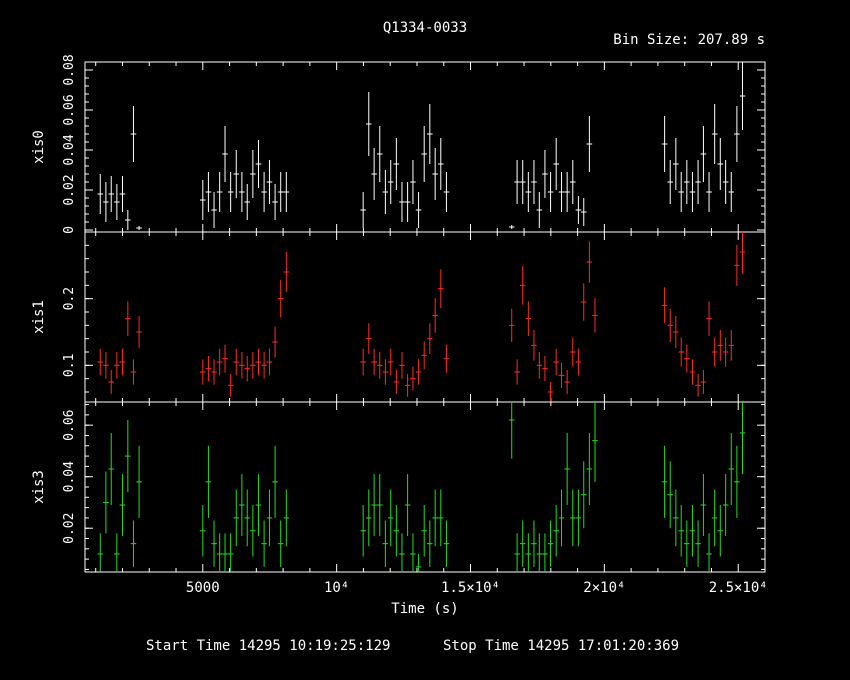  Describe the element at coordinates (69, 528) in the screenshot. I see `y-tick-label: 0.02` at that location.